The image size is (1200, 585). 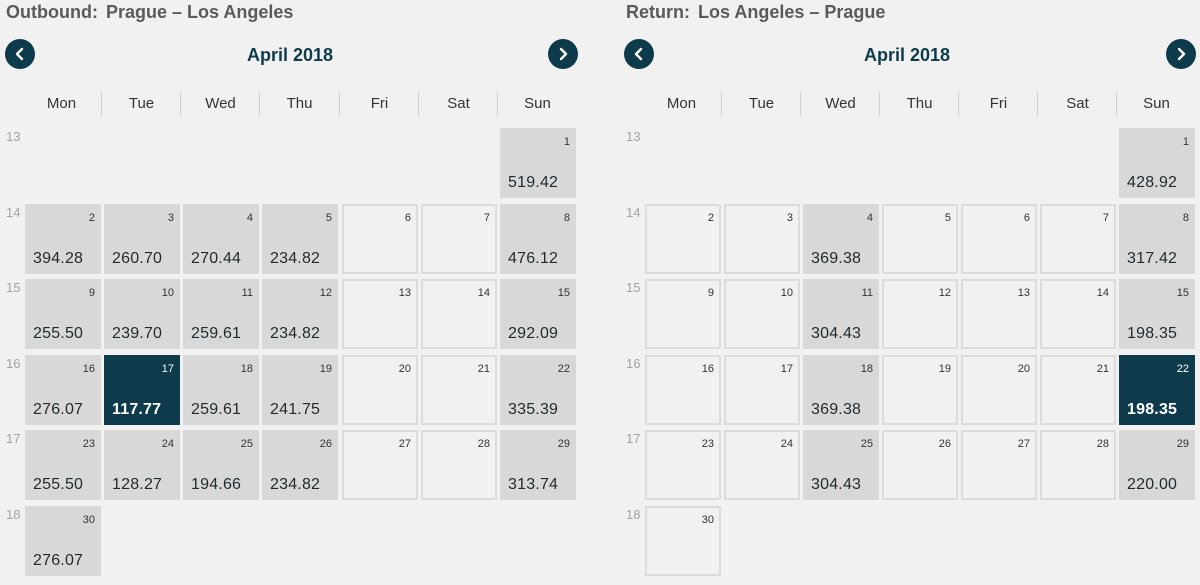 What do you see at coordinates (683, 390) in the screenshot?
I see `day-cell: 16` at bounding box center [683, 390].